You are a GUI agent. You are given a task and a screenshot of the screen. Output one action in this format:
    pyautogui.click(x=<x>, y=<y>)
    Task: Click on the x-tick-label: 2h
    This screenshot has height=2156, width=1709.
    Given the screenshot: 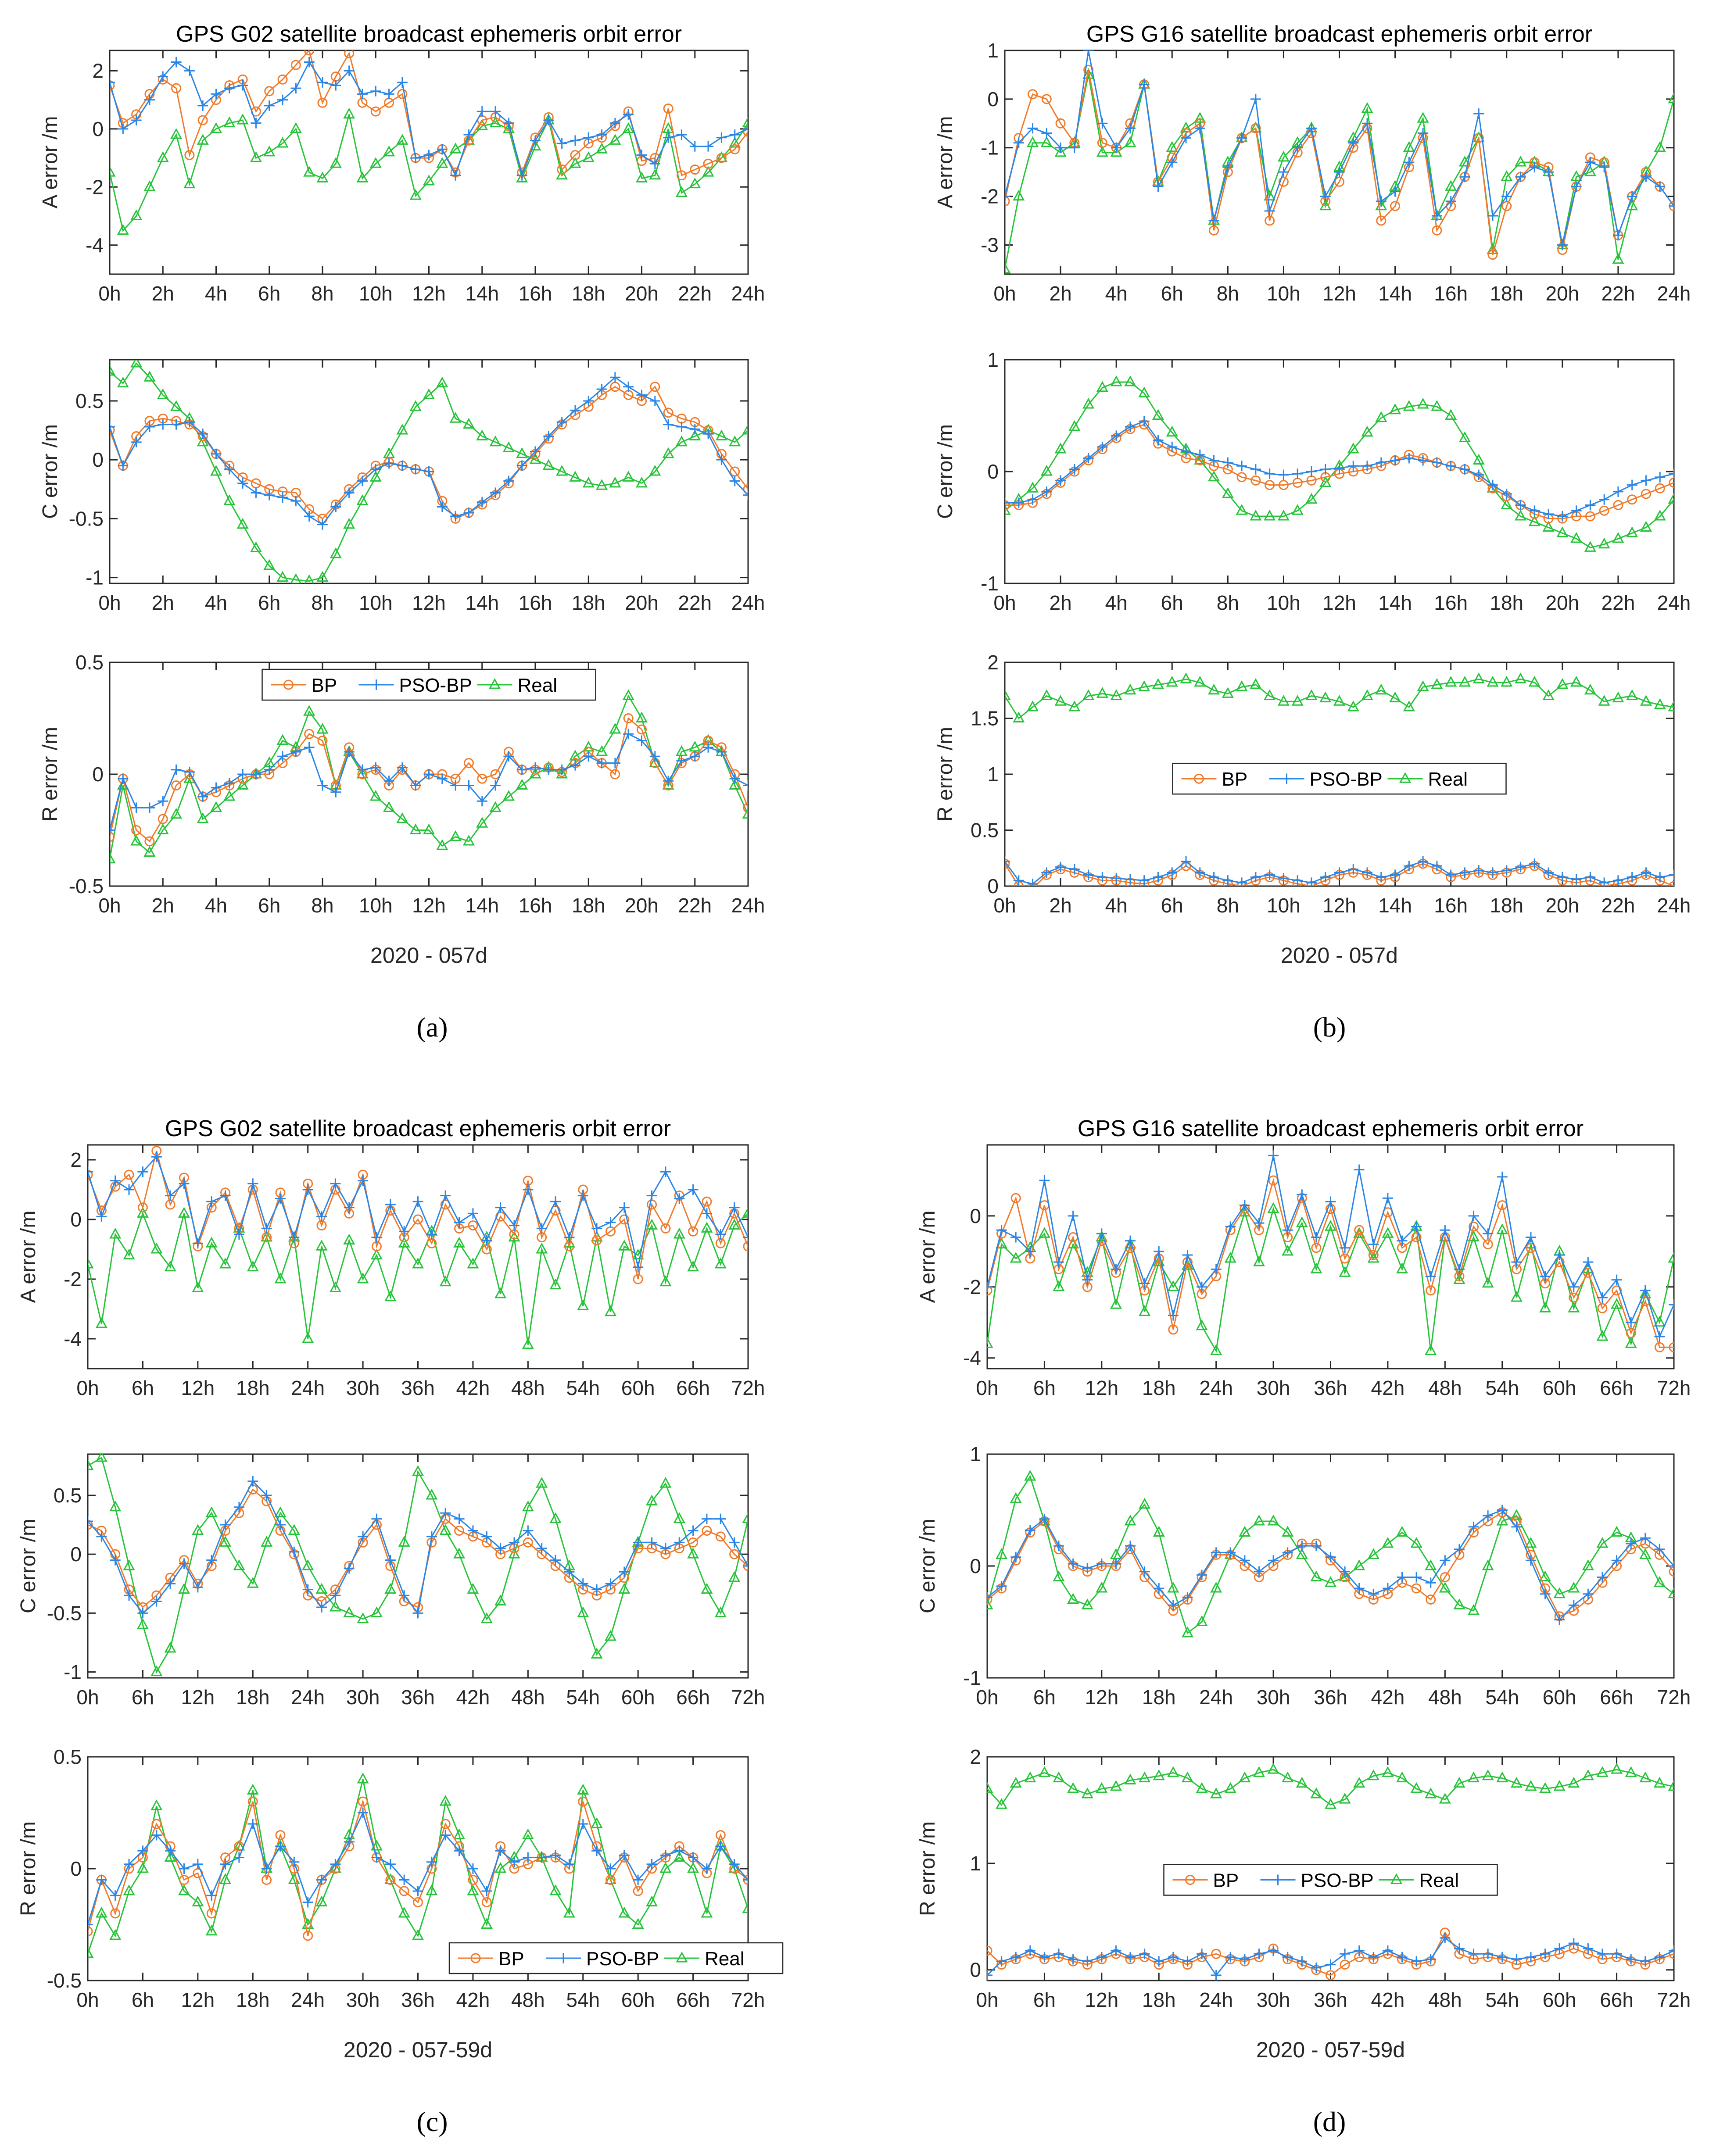 What is the action you would take?
    pyautogui.click(x=163, y=905)
    